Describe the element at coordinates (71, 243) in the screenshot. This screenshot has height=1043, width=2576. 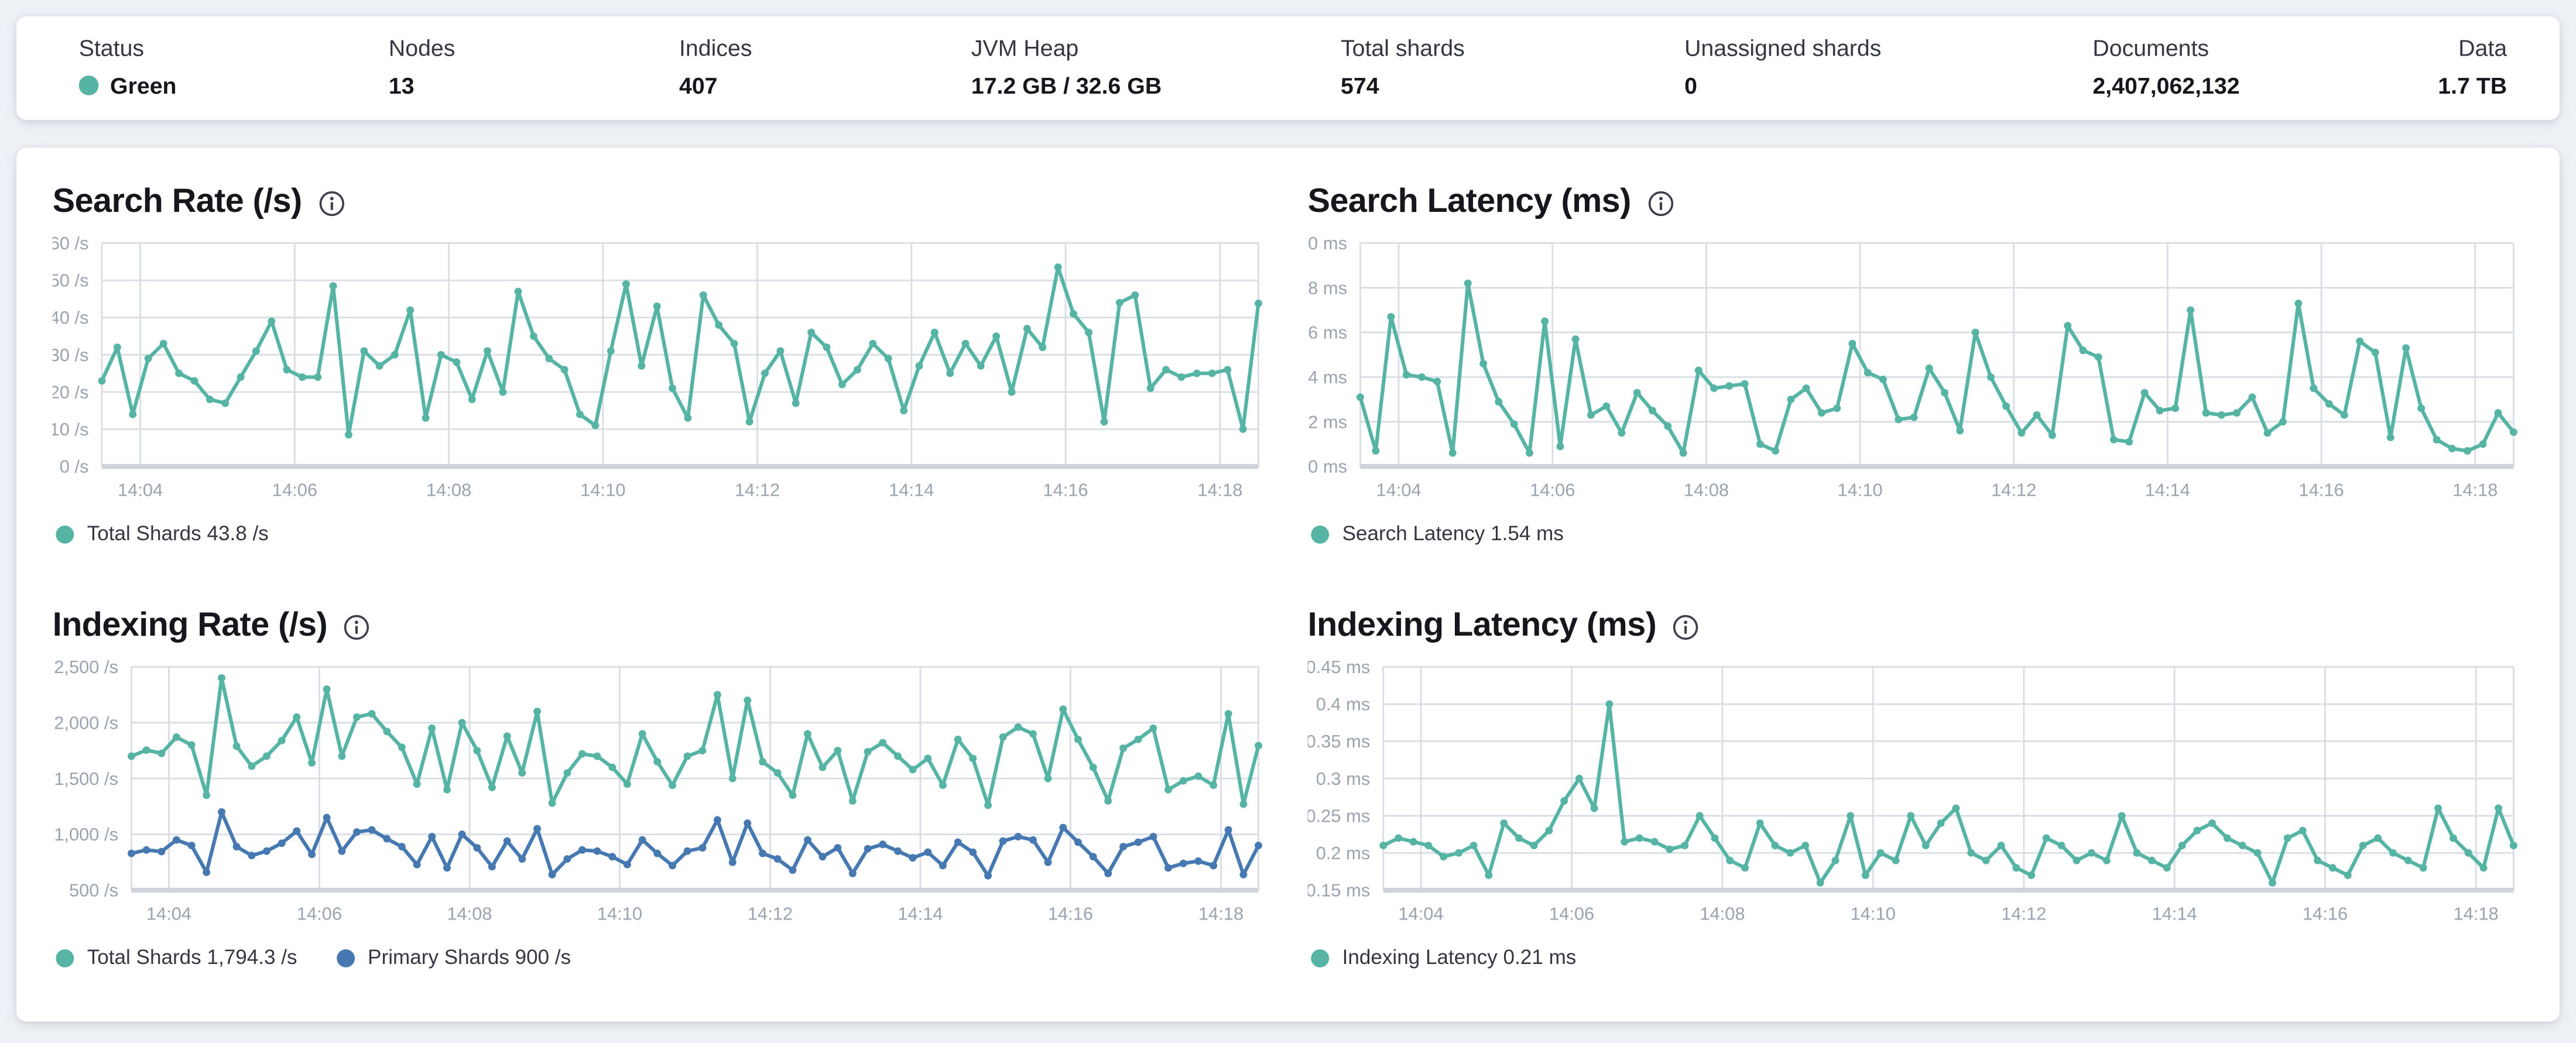
I see `svg-text: 60 /s` at that location.